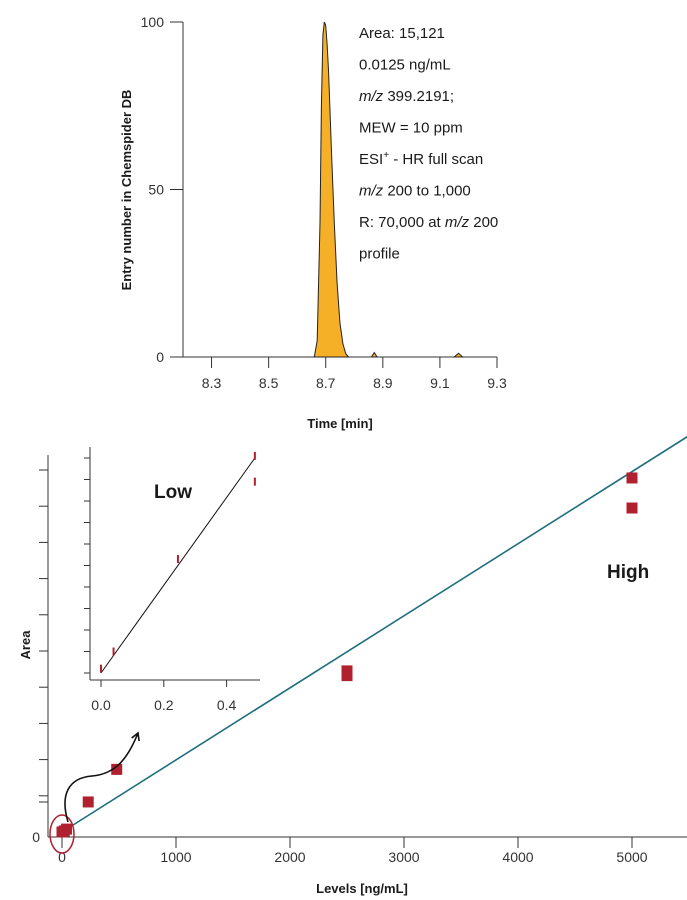  I want to click on chromatogram-x-ticks: 8.3 8.5 8.7 8.9 9.1 9.3, so click(354, 374).